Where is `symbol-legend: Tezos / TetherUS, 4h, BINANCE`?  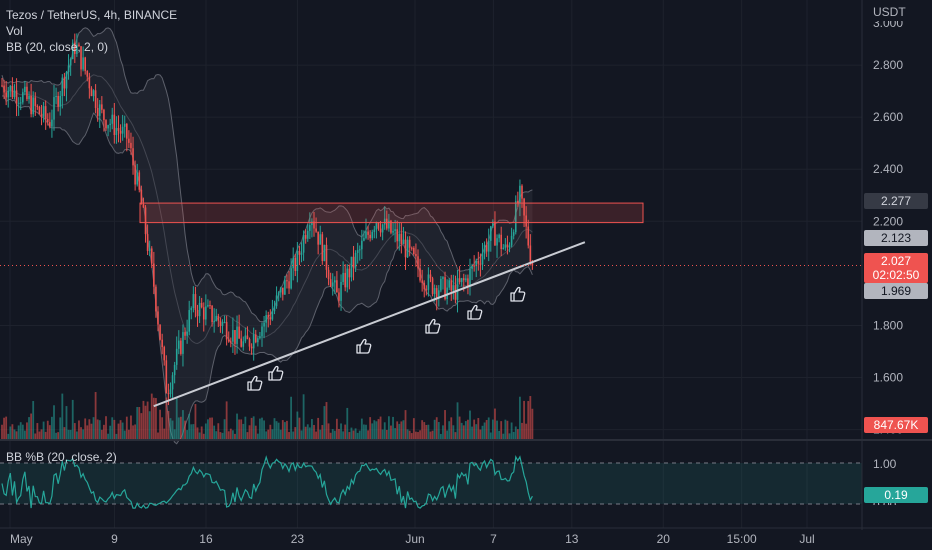 symbol-legend: Tezos / TetherUS, 4h, BINANCE is located at coordinates (92, 15).